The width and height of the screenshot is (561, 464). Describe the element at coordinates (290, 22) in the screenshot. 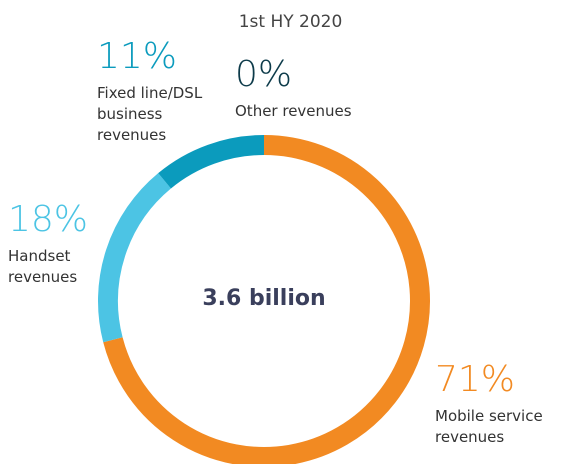

I see `chart-title: 1st HY 2020` at that location.